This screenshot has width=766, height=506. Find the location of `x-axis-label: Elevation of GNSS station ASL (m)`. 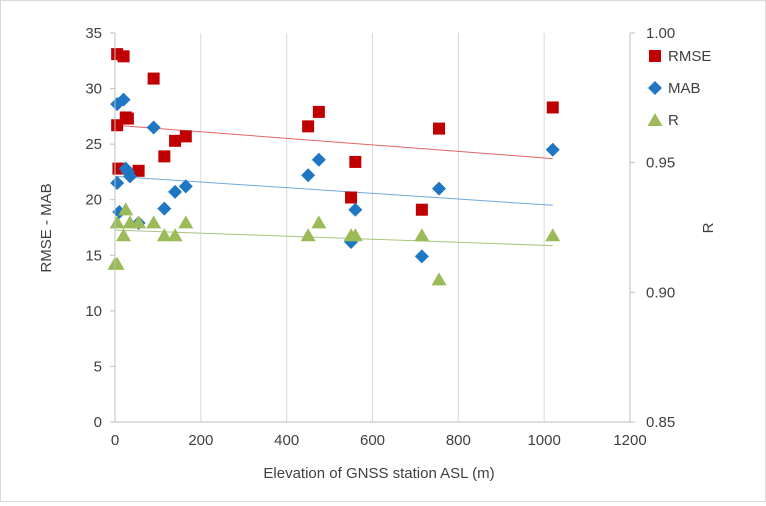

x-axis-label: Elevation of GNSS station ASL (m) is located at coordinates (378, 473).